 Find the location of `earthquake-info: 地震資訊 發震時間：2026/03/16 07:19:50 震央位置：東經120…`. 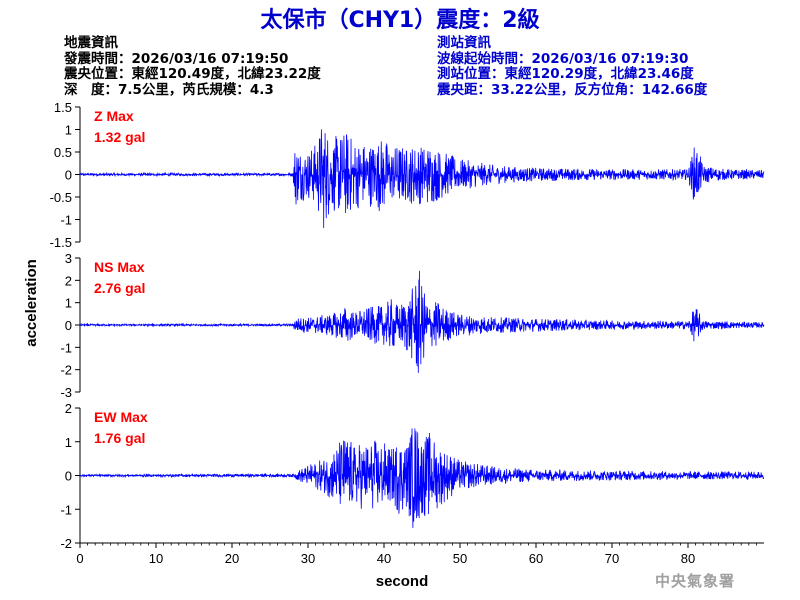

earthquake-info: 地震資訊 發震時間：2026/03/16 07:19:50 震央位置：東經120… is located at coordinates (192, 66).